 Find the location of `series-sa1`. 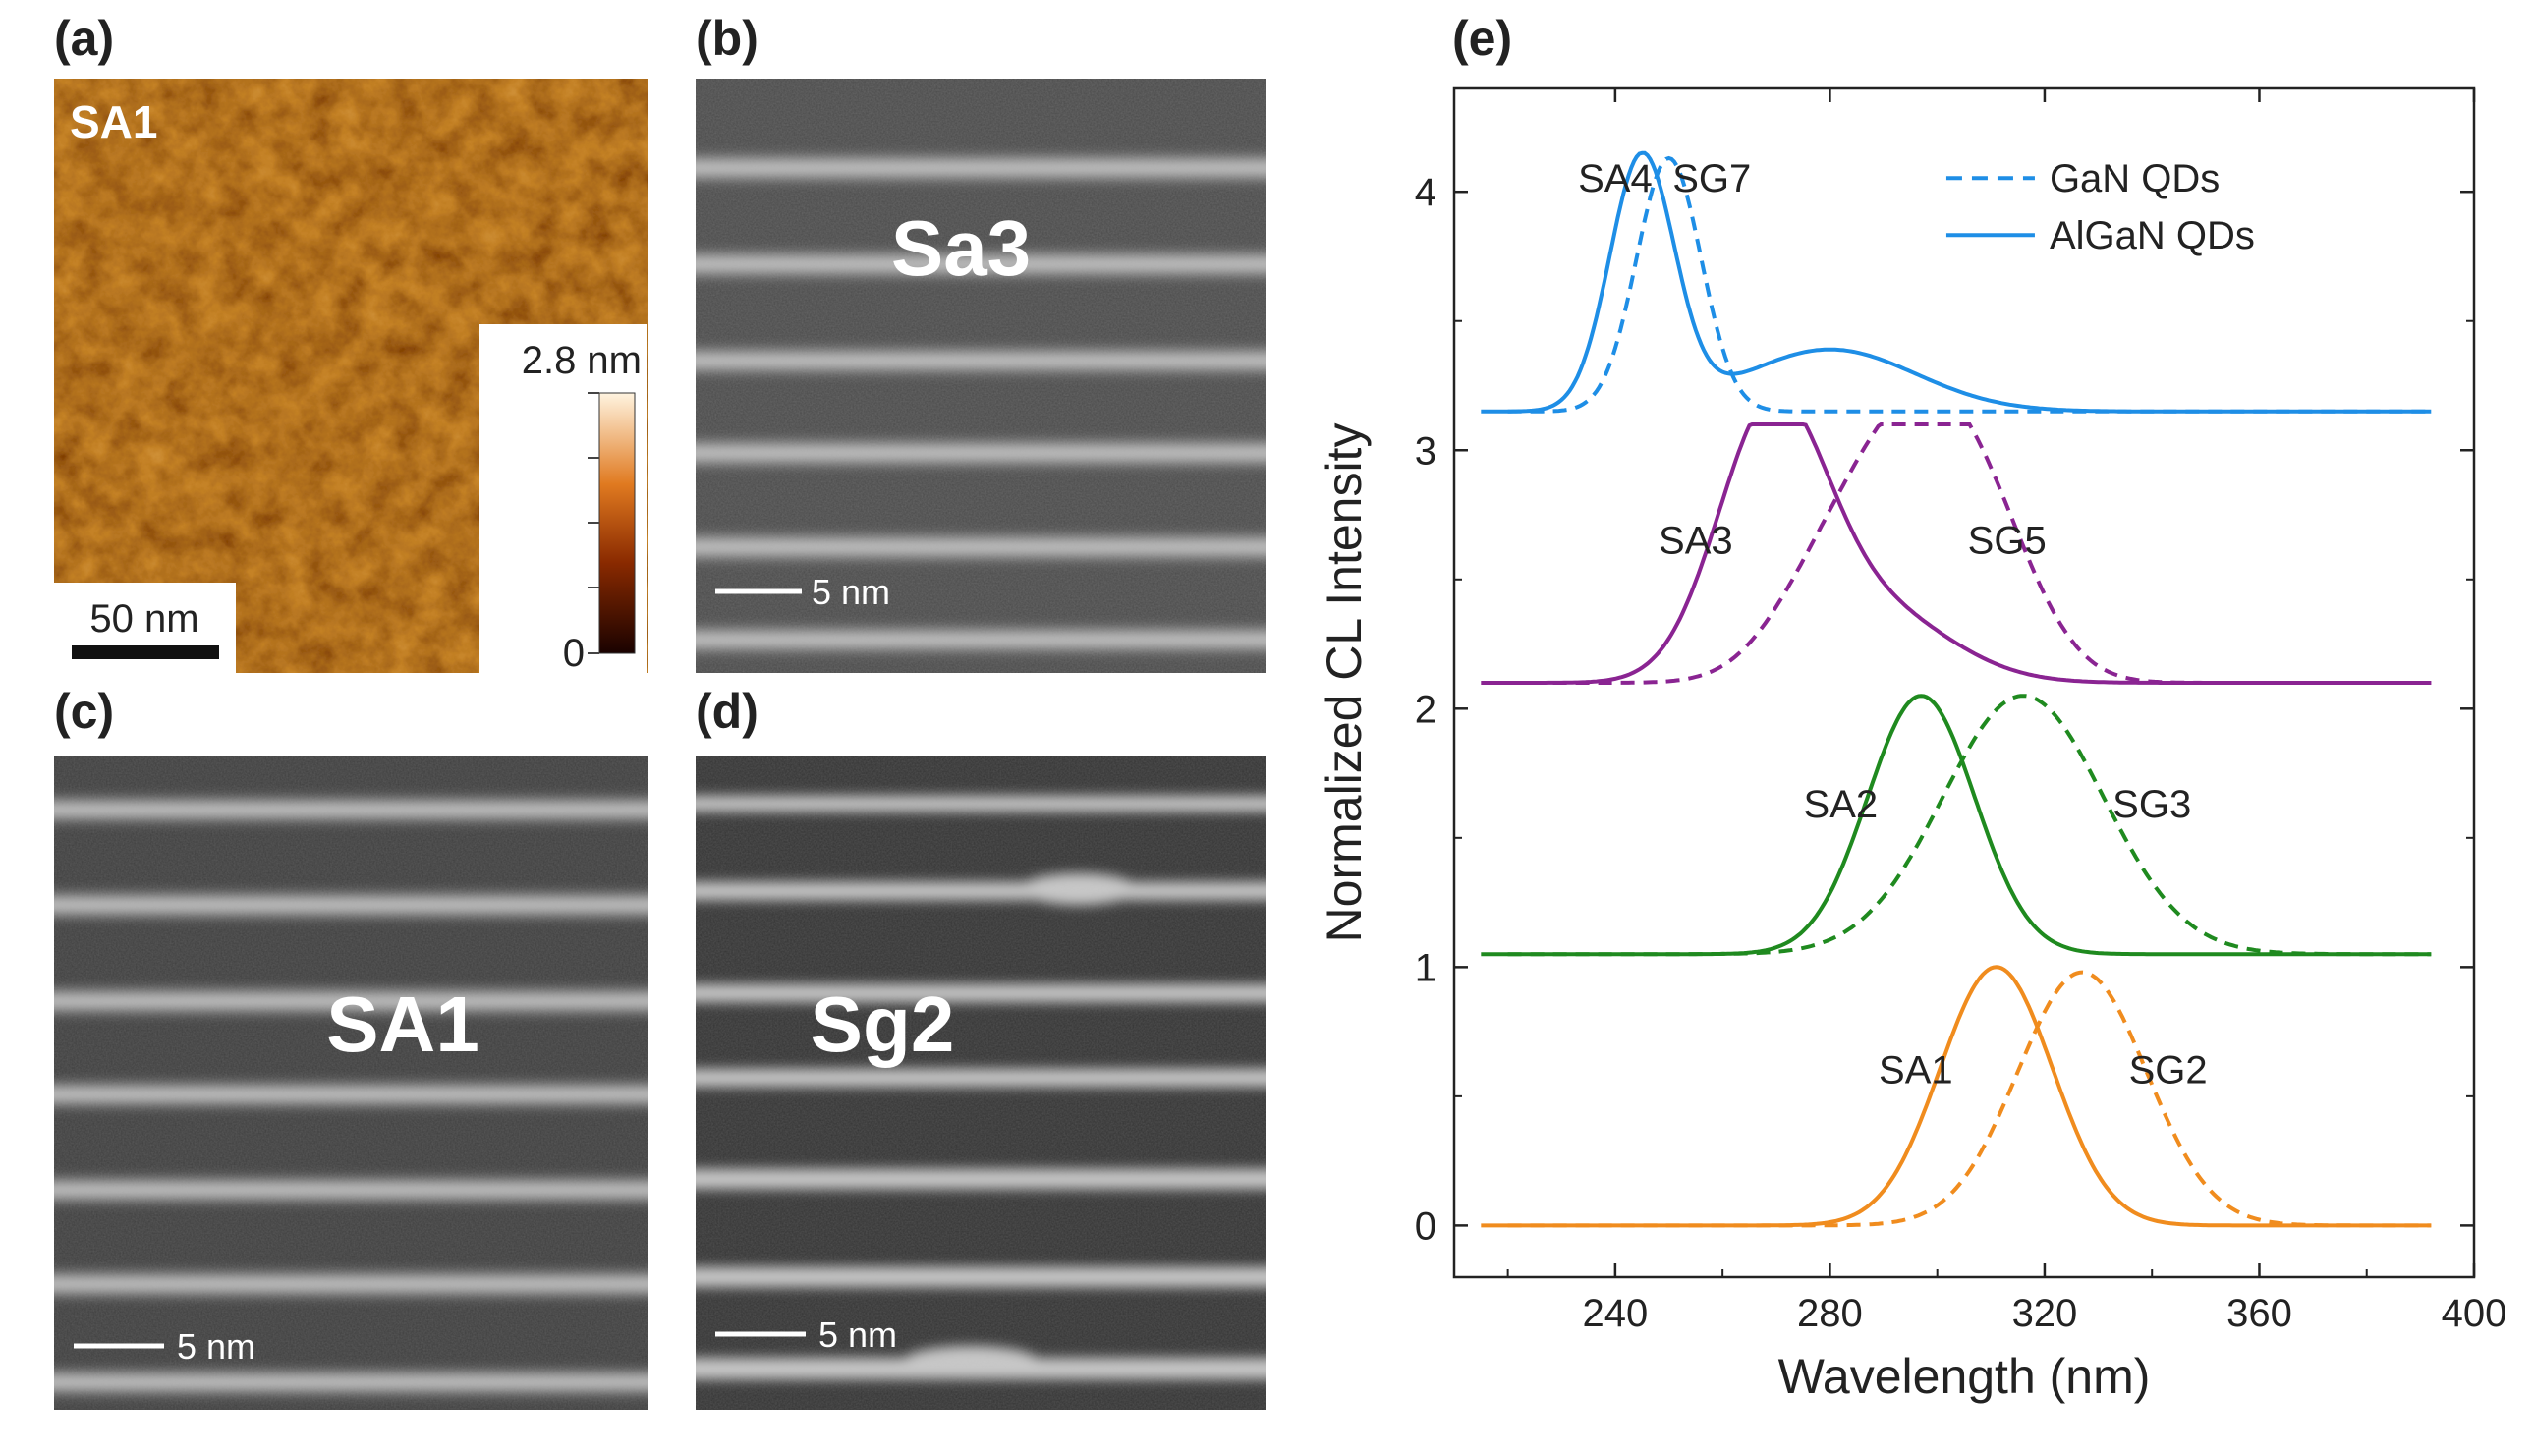

series-sa1 is located at coordinates (1956, 1096).